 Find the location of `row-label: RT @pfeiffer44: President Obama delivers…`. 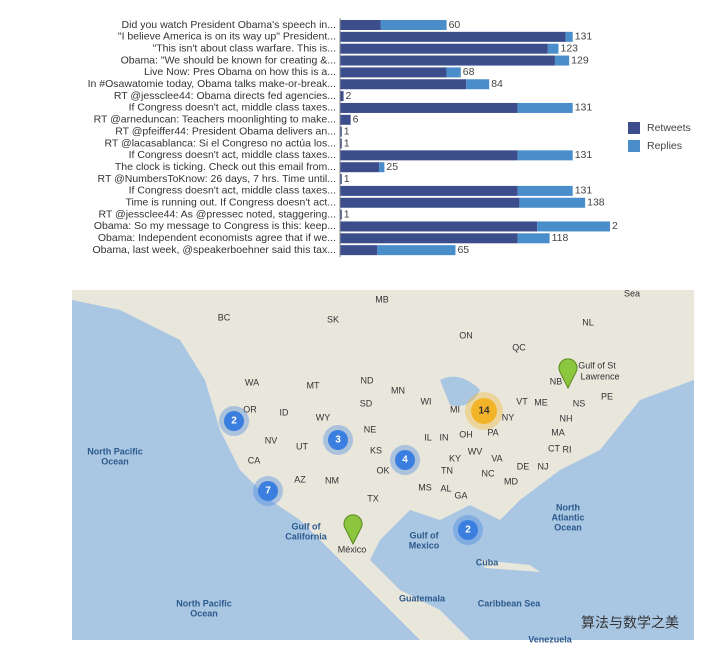

row-label: RT @pfeiffer44: President Obama delivers… is located at coordinates (225, 131).